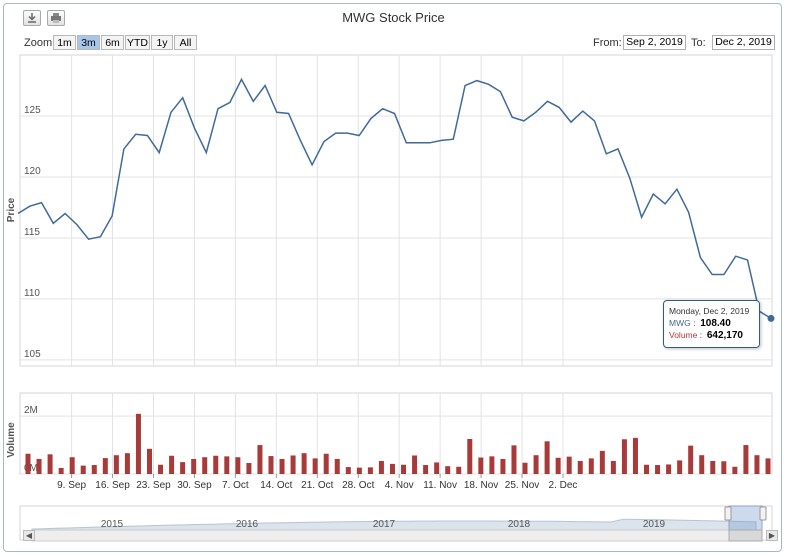  I want to click on download-icon, so click(32, 18).